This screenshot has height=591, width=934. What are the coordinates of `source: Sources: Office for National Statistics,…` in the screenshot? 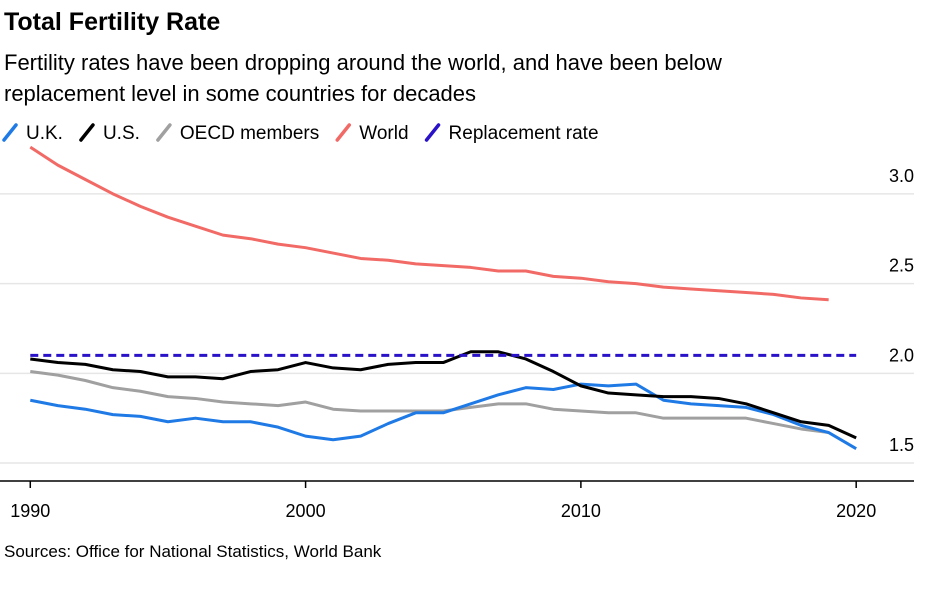 It's located at (193, 551).